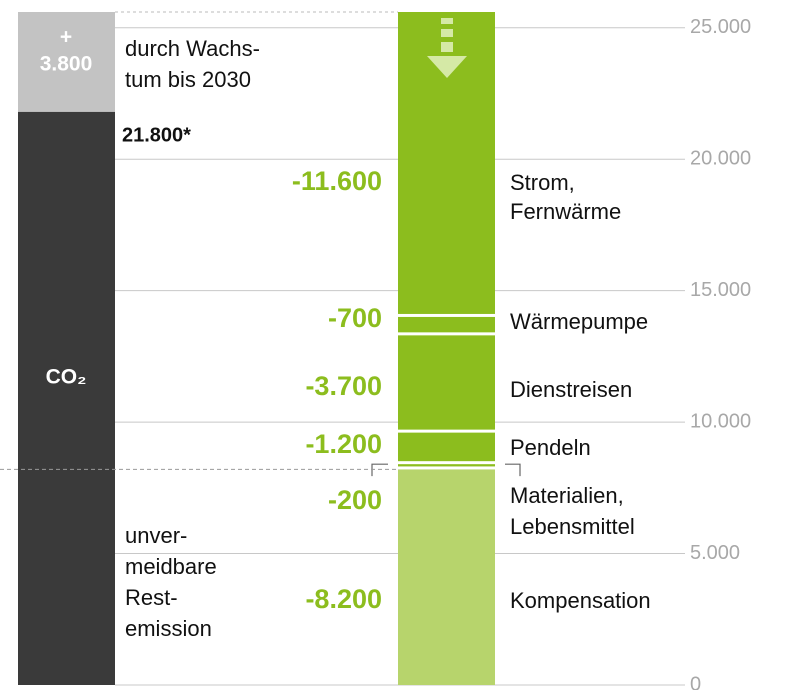 The height and width of the screenshot is (690, 785). Describe the element at coordinates (572, 526) in the screenshot. I see `category-label: Lebensmittel` at that location.